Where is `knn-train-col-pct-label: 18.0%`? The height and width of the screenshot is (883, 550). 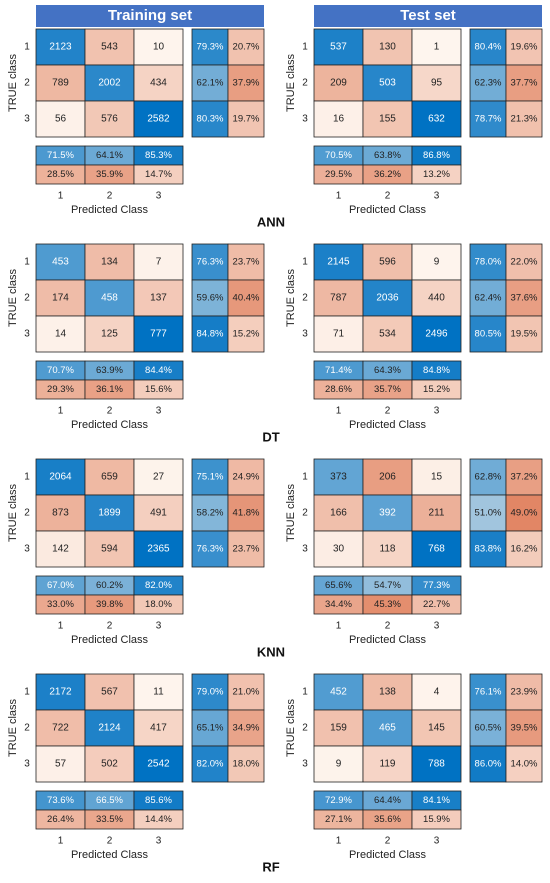 knn-train-col-pct-label: 18.0% is located at coordinates (158, 604).